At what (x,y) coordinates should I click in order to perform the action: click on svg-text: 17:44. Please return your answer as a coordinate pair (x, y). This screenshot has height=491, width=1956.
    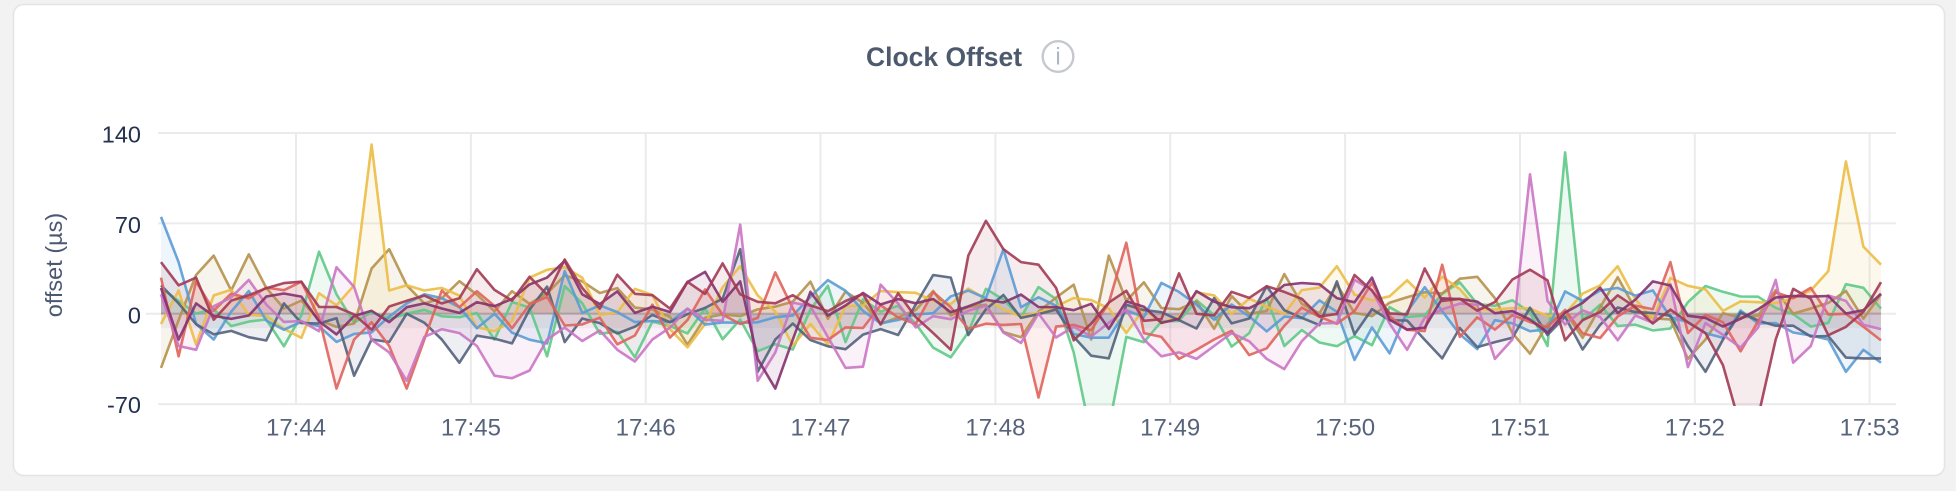
    Looking at the image, I should click on (296, 428).